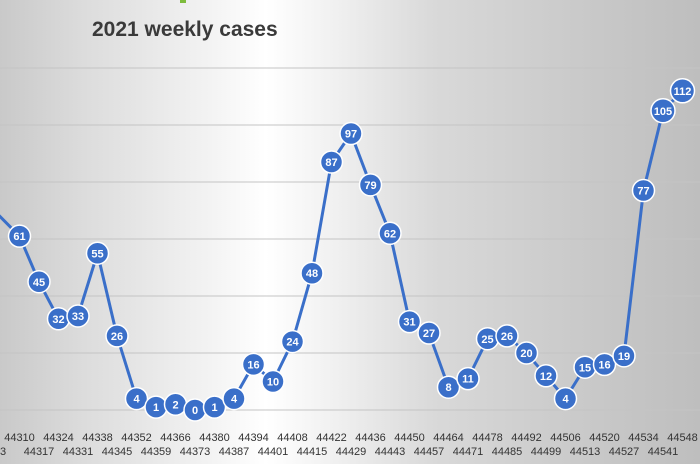 The image size is (700, 464). I want to click on x-tick-label: 44394, so click(253, 438).